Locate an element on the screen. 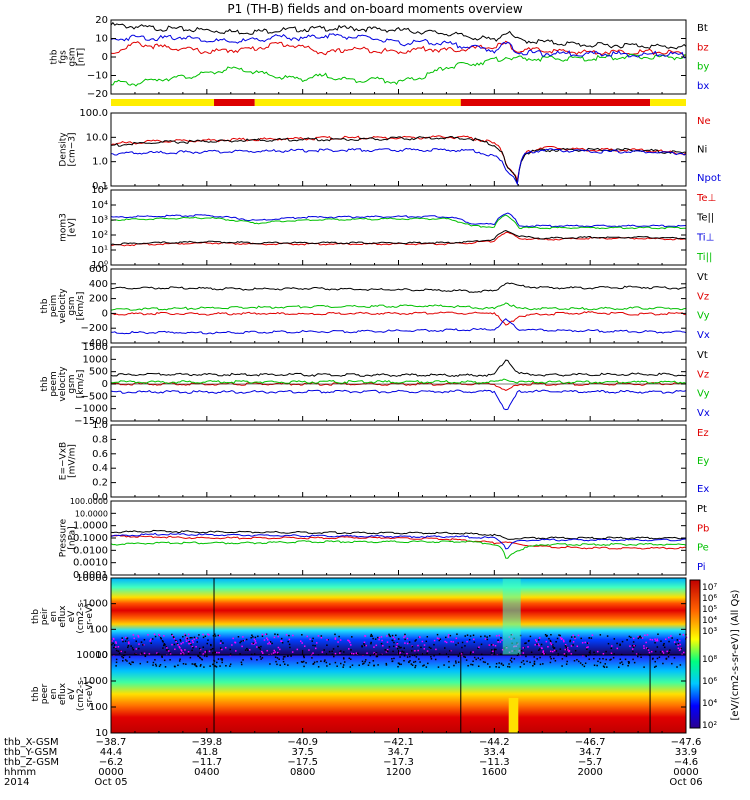  y-tick-label: 1.0000 is located at coordinates (90, 526).